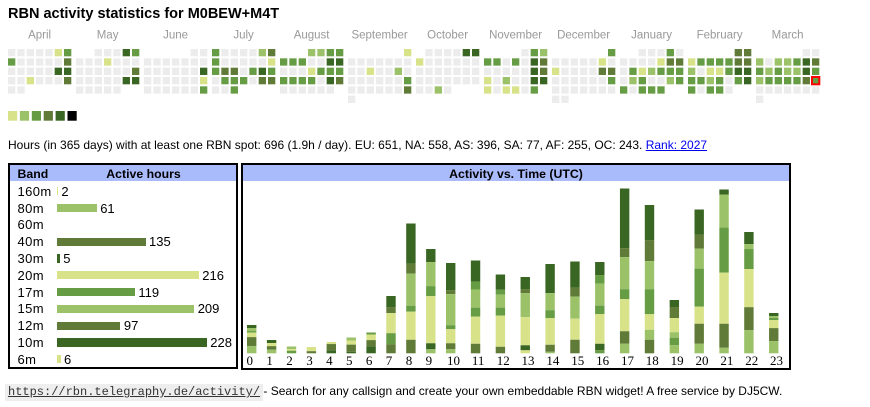  Describe the element at coordinates (429, 360) in the screenshot. I see `svg-text: 9` at that location.